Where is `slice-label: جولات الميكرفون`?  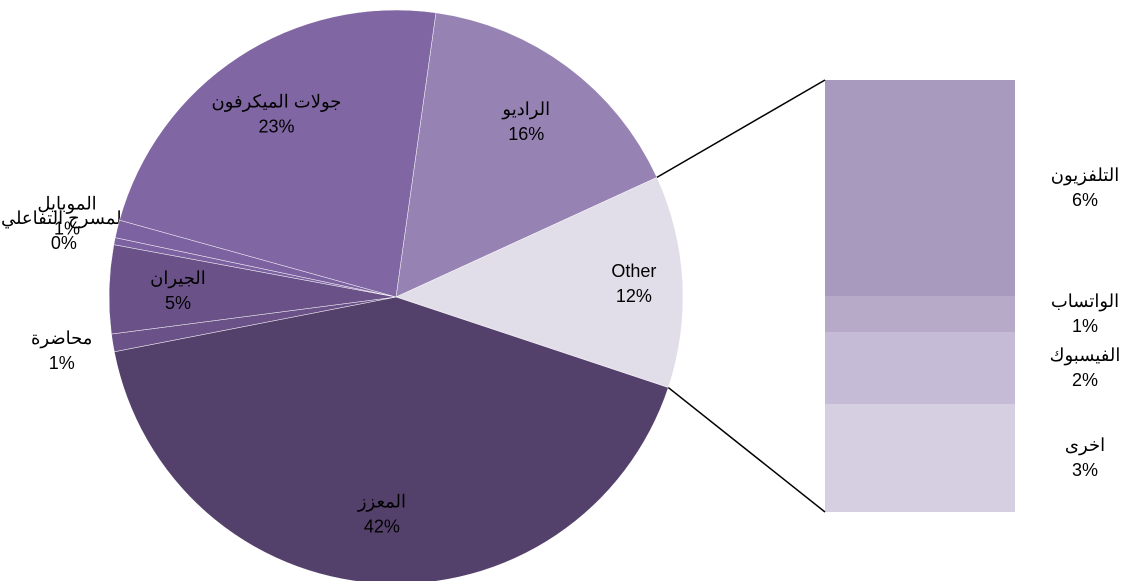 slice-label: جولات الميكرفون is located at coordinates (276, 101).